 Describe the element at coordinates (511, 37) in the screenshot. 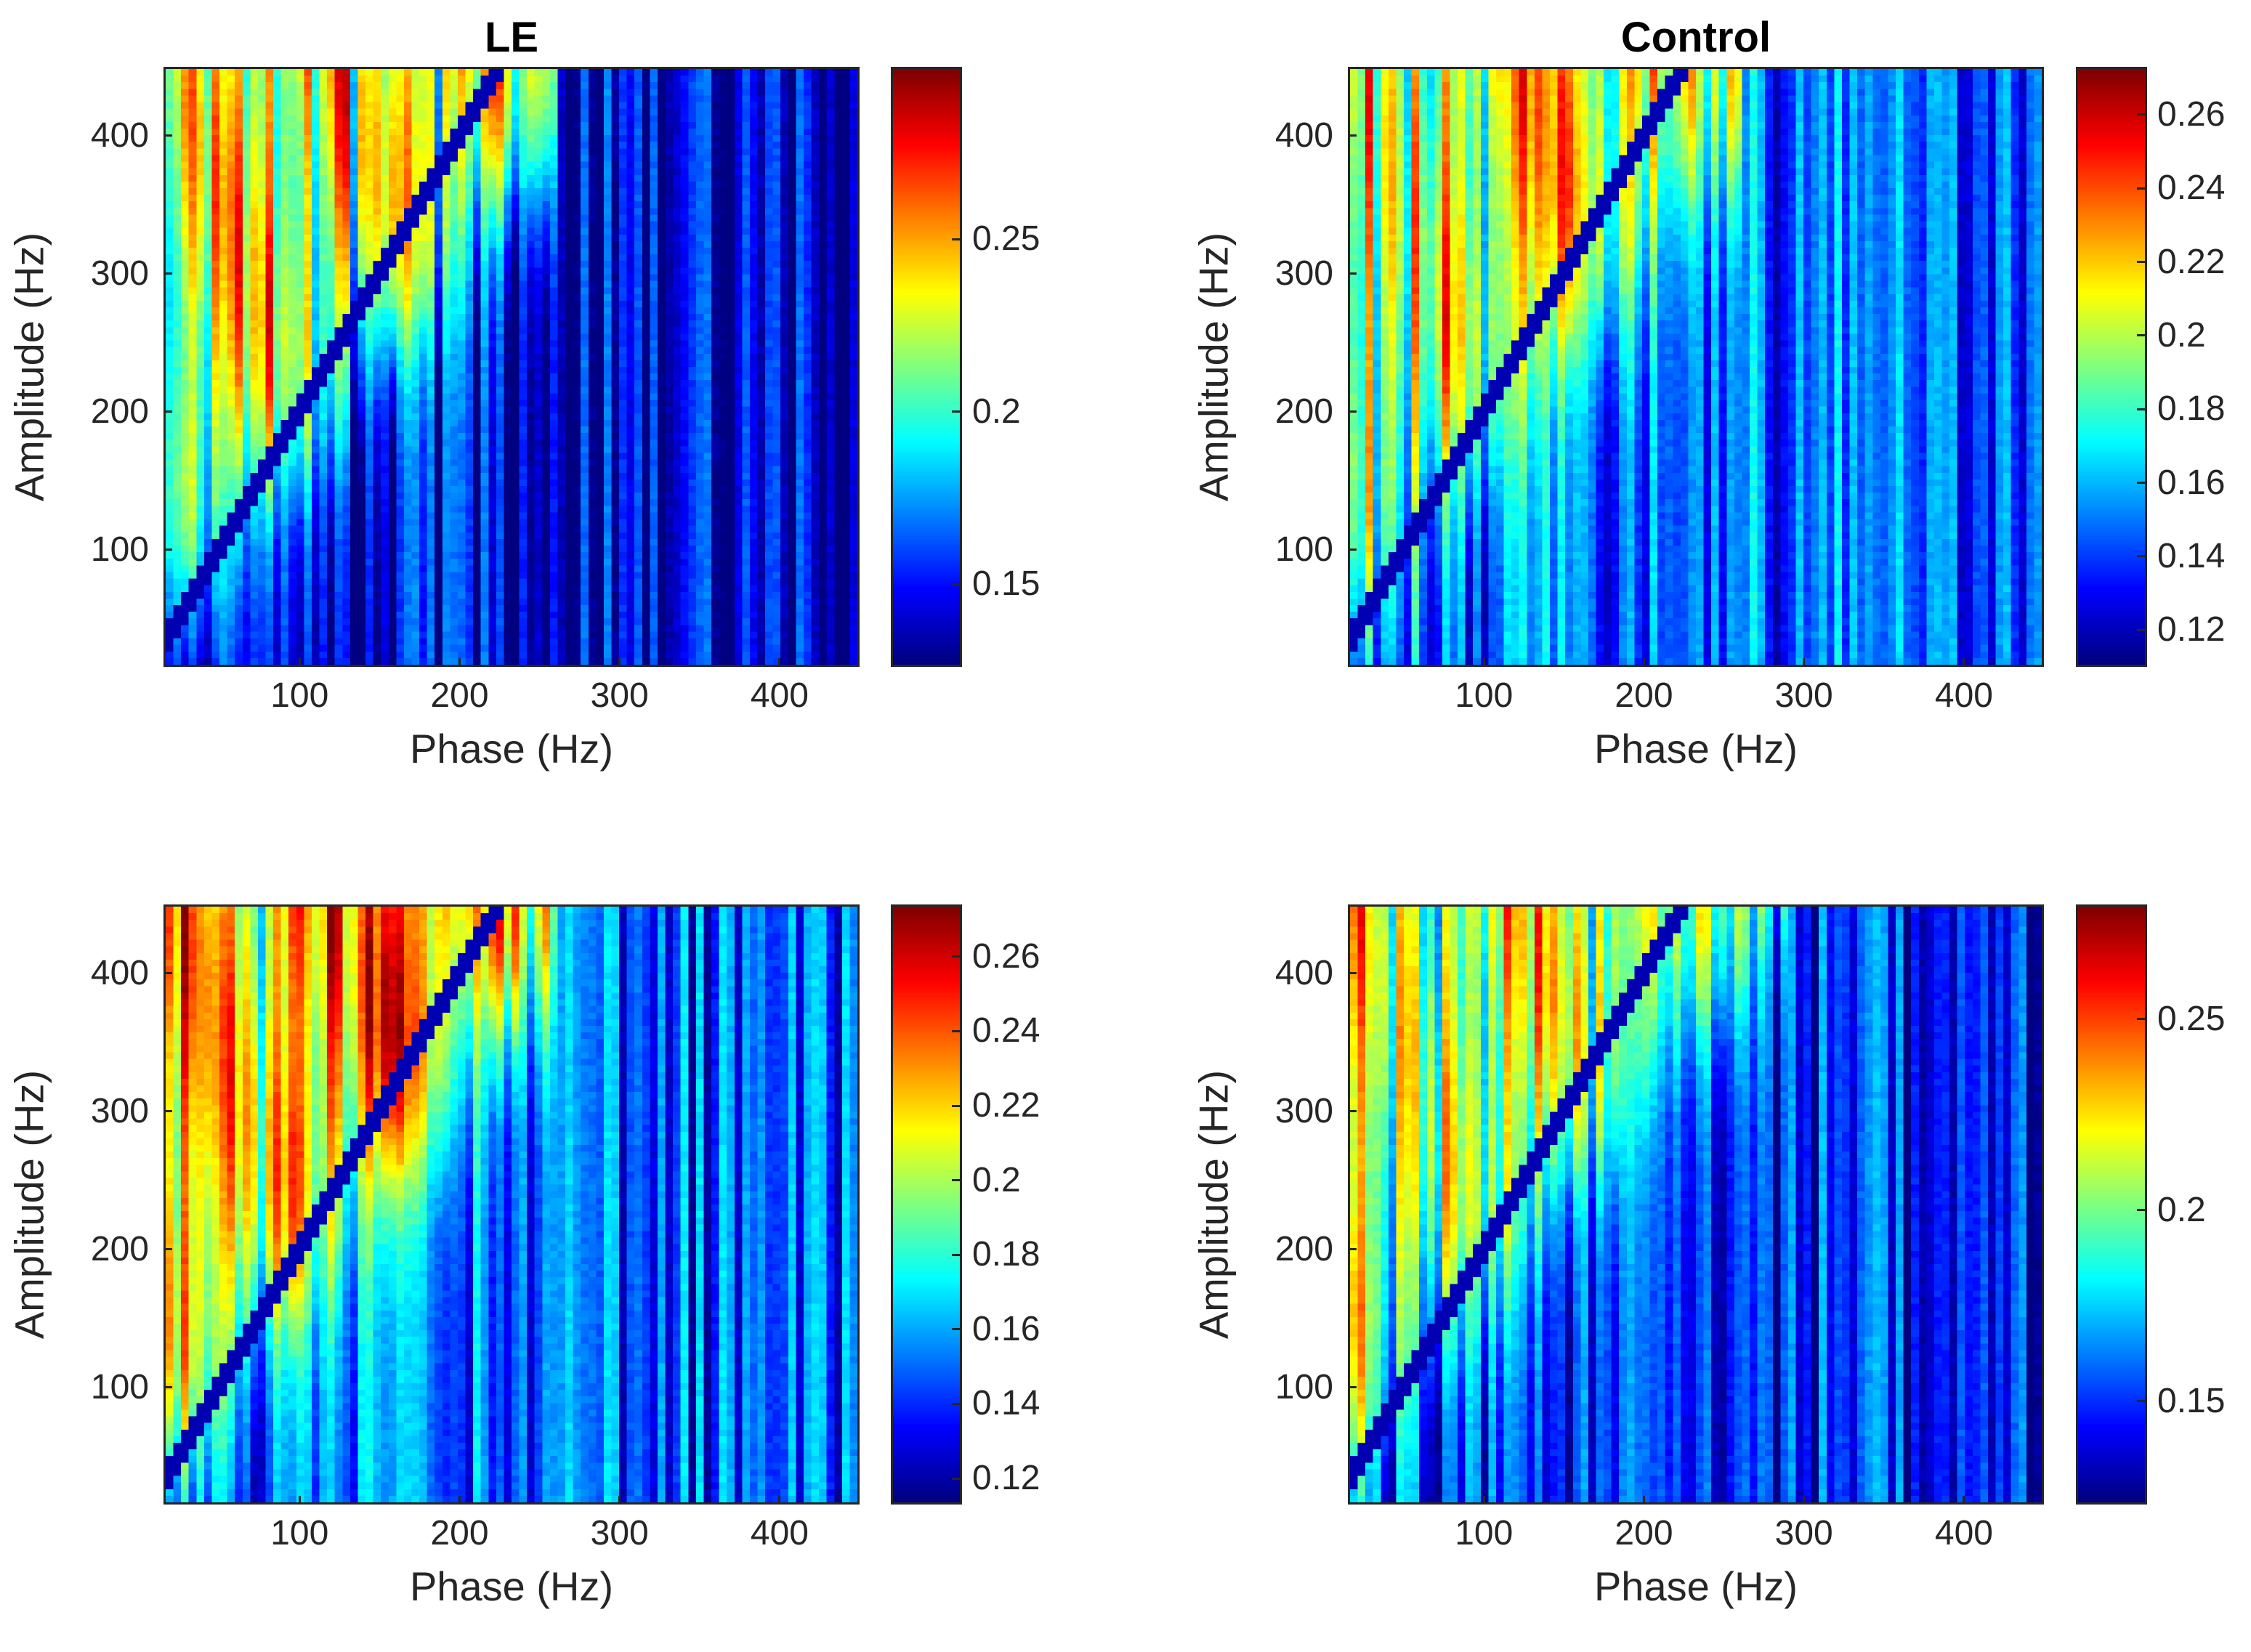

I see `chart-title: LE` at that location.